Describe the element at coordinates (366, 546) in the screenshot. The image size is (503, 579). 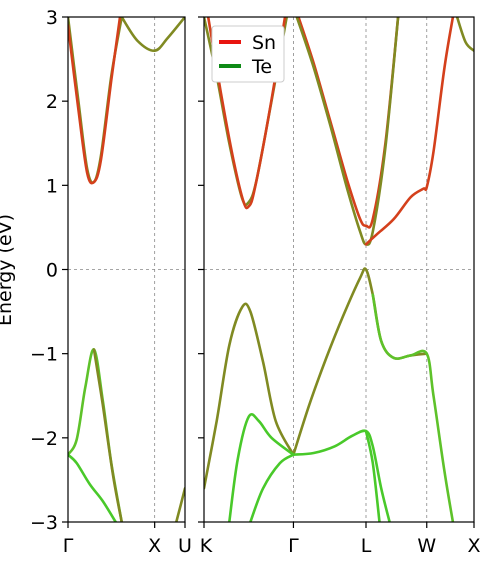
I see `x-tick-label: L` at that location.